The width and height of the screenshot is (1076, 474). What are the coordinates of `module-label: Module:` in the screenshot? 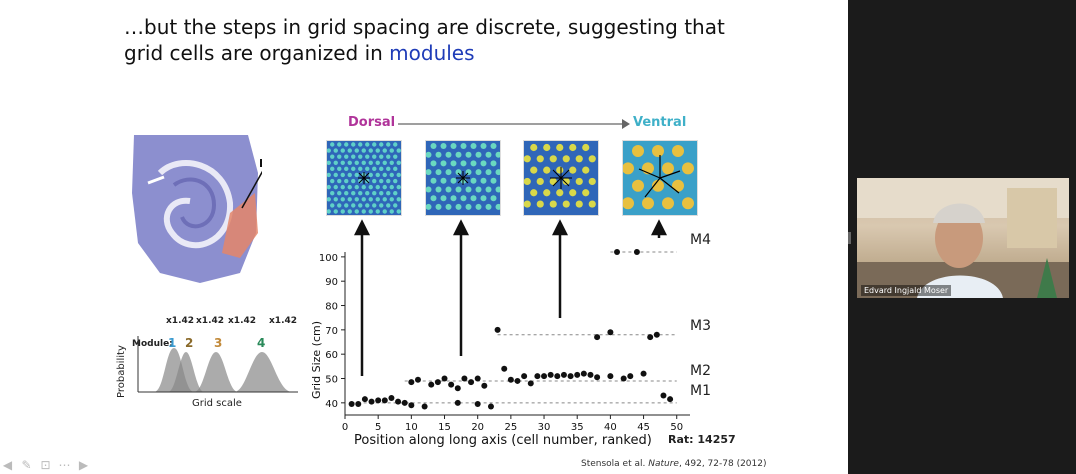 It's located at (152, 344).